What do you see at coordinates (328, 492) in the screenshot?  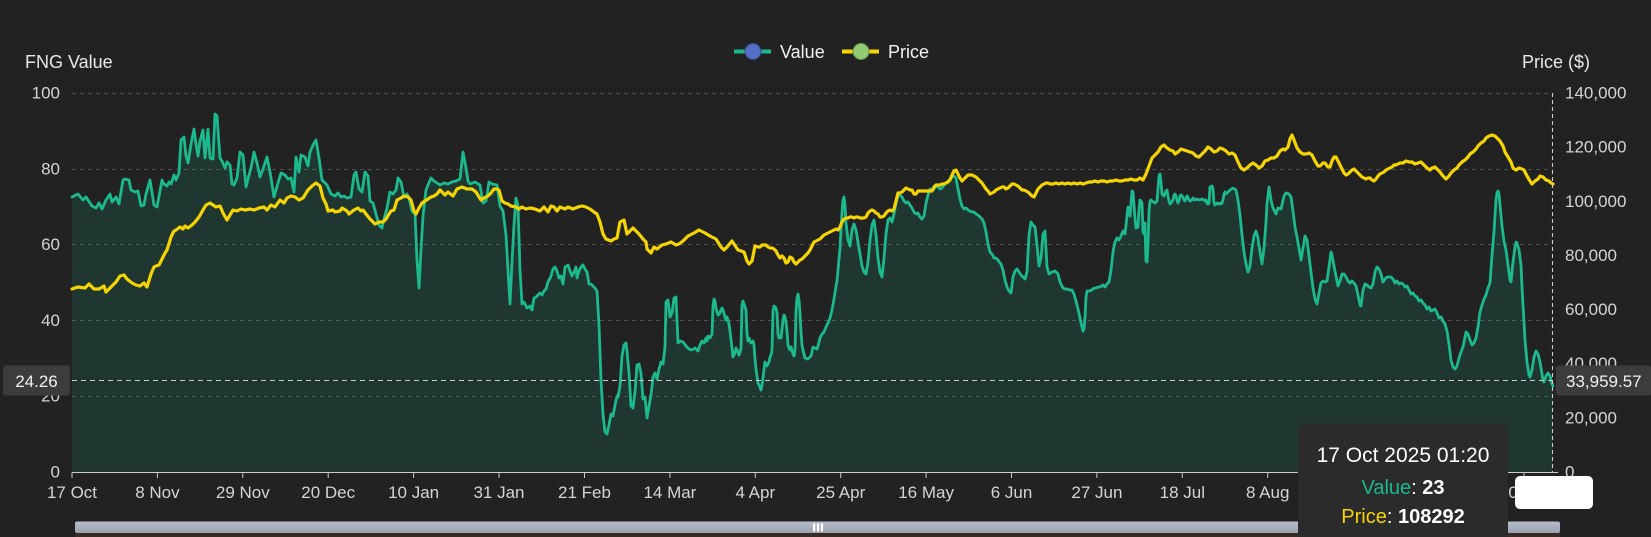 I see `svg-text: 20 Dec` at bounding box center [328, 492].